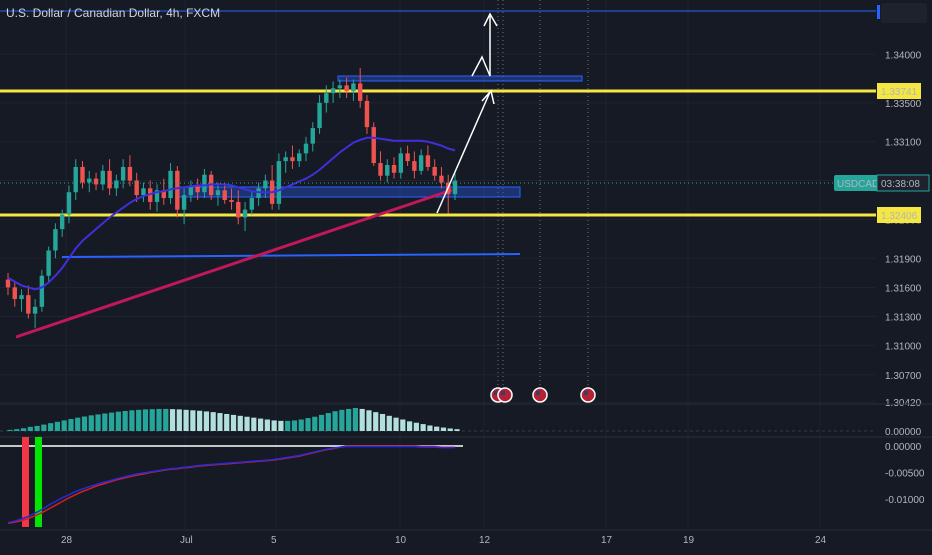 Image resolution: width=932 pixels, height=555 pixels. What do you see at coordinates (899, 215) in the screenshot?
I see `level-badge` at bounding box center [899, 215].